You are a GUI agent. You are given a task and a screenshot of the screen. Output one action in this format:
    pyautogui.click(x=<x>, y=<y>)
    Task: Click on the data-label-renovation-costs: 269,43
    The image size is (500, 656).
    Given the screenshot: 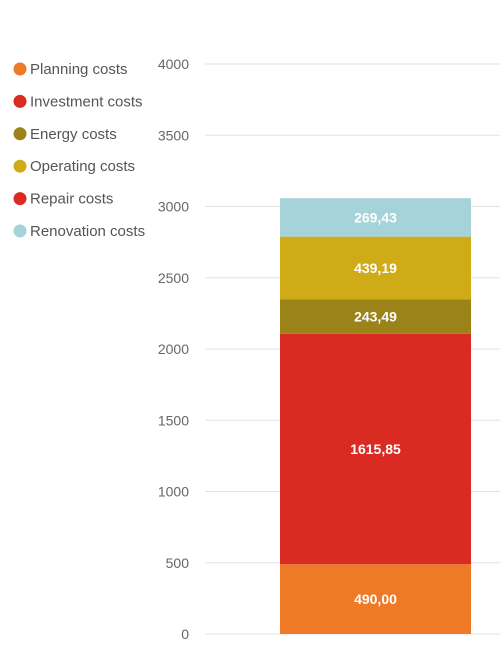 What is the action you would take?
    pyautogui.click(x=375, y=217)
    